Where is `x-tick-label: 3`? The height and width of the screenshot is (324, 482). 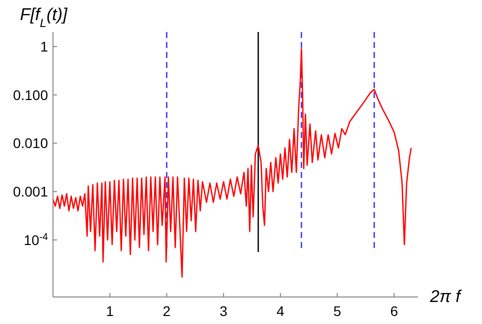 x-tick-label: 3 is located at coordinates (224, 311).